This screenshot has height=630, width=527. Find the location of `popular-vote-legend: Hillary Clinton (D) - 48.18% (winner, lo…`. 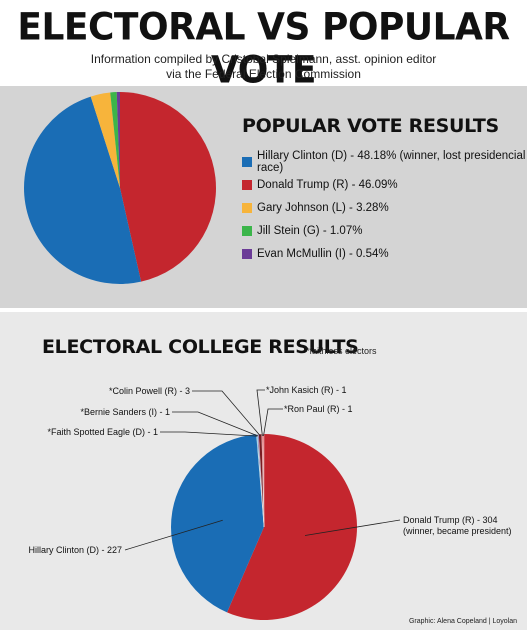

popular-vote-legend: Hillary Clinton (D) - 48.18% (winner, lo… is located at coordinates (384, 207).